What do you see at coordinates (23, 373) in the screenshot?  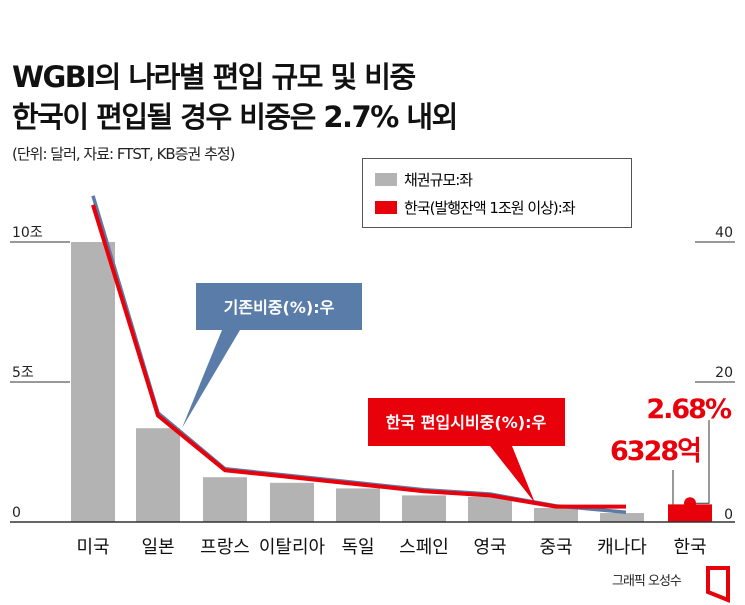 I see `left-tick-label: 5조` at bounding box center [23, 373].